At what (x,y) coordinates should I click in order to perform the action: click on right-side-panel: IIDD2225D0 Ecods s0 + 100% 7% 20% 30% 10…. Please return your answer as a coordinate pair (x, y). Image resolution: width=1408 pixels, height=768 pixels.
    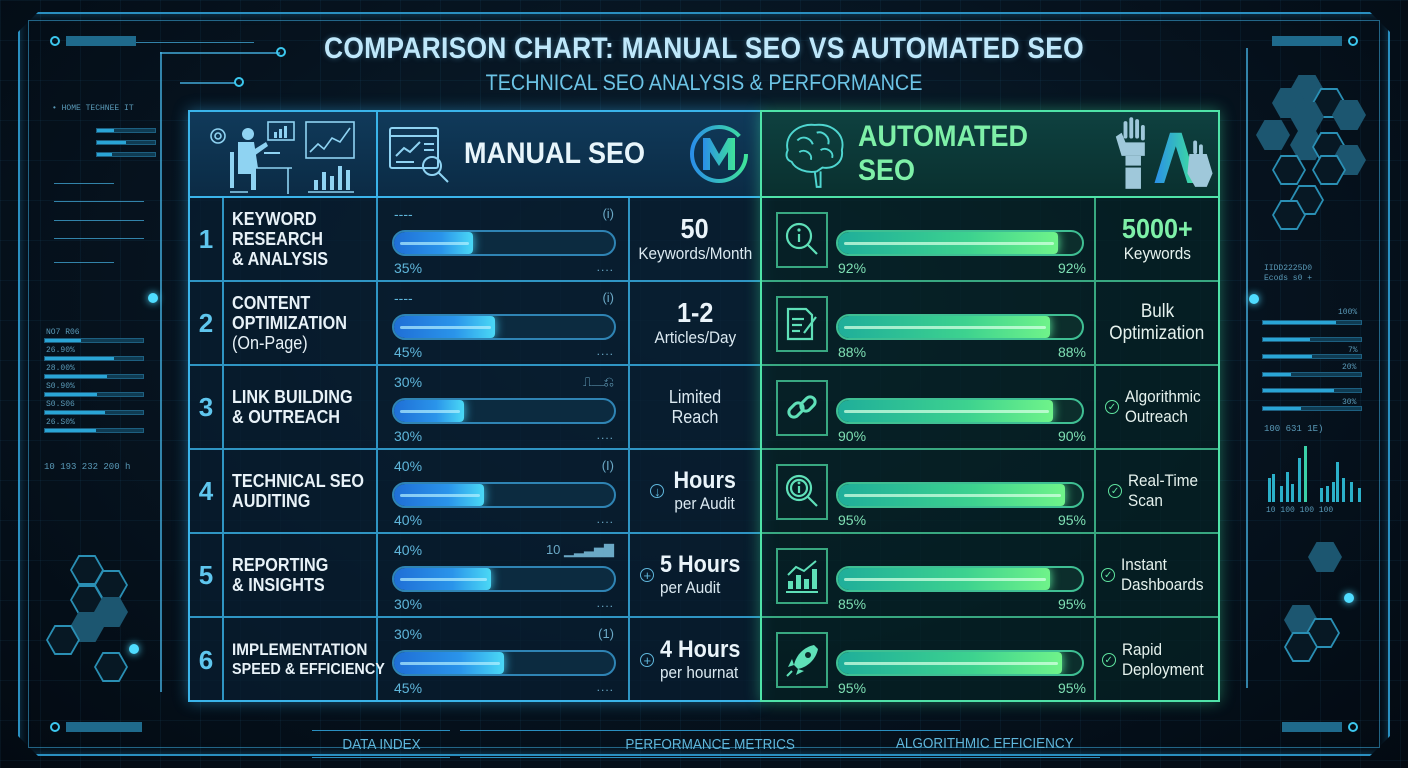
    Looking at the image, I should click on (1312, 387).